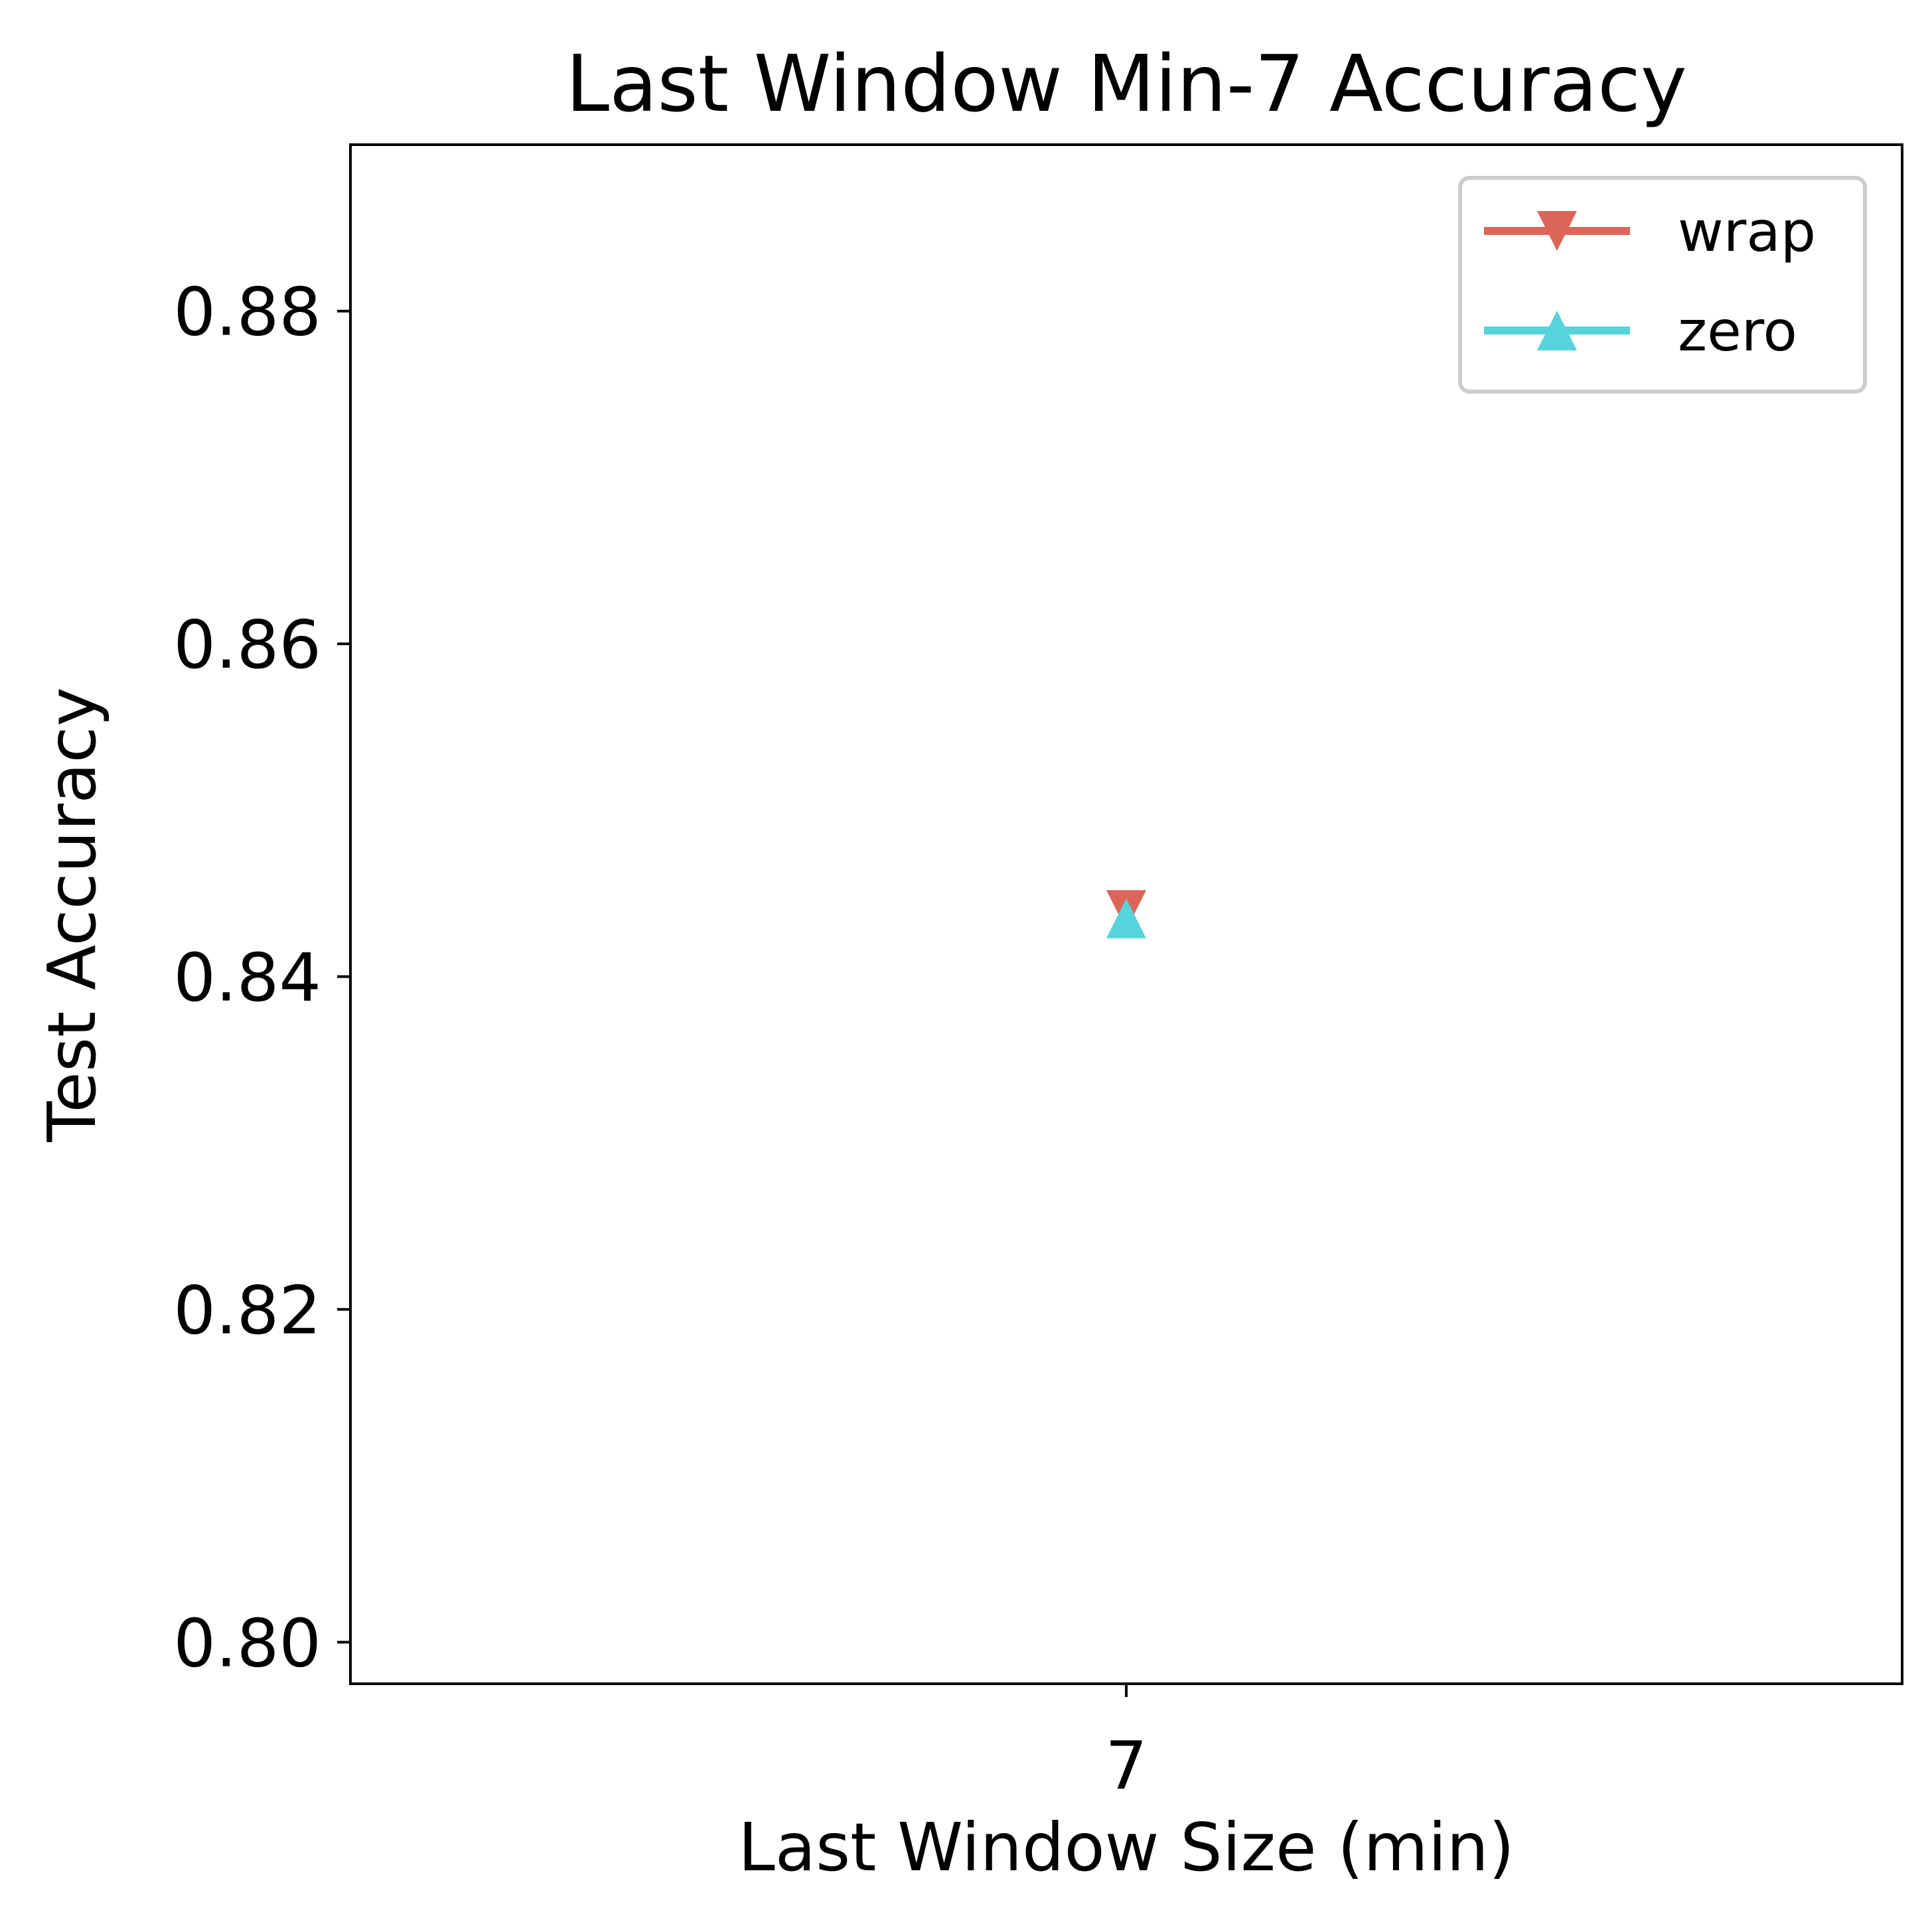 The width and height of the screenshot is (1932, 1930). What do you see at coordinates (247, 645) in the screenshot?
I see `y-tick-label: 0.86` at bounding box center [247, 645].